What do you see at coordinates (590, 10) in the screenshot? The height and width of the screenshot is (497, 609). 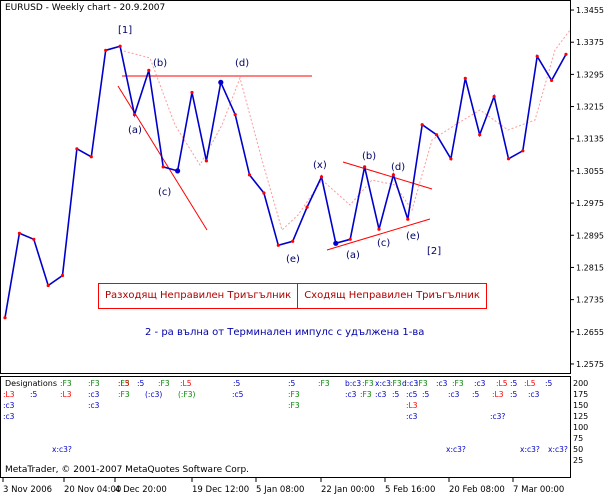 I see `y-tick-label: 1.3455` at bounding box center [590, 10].